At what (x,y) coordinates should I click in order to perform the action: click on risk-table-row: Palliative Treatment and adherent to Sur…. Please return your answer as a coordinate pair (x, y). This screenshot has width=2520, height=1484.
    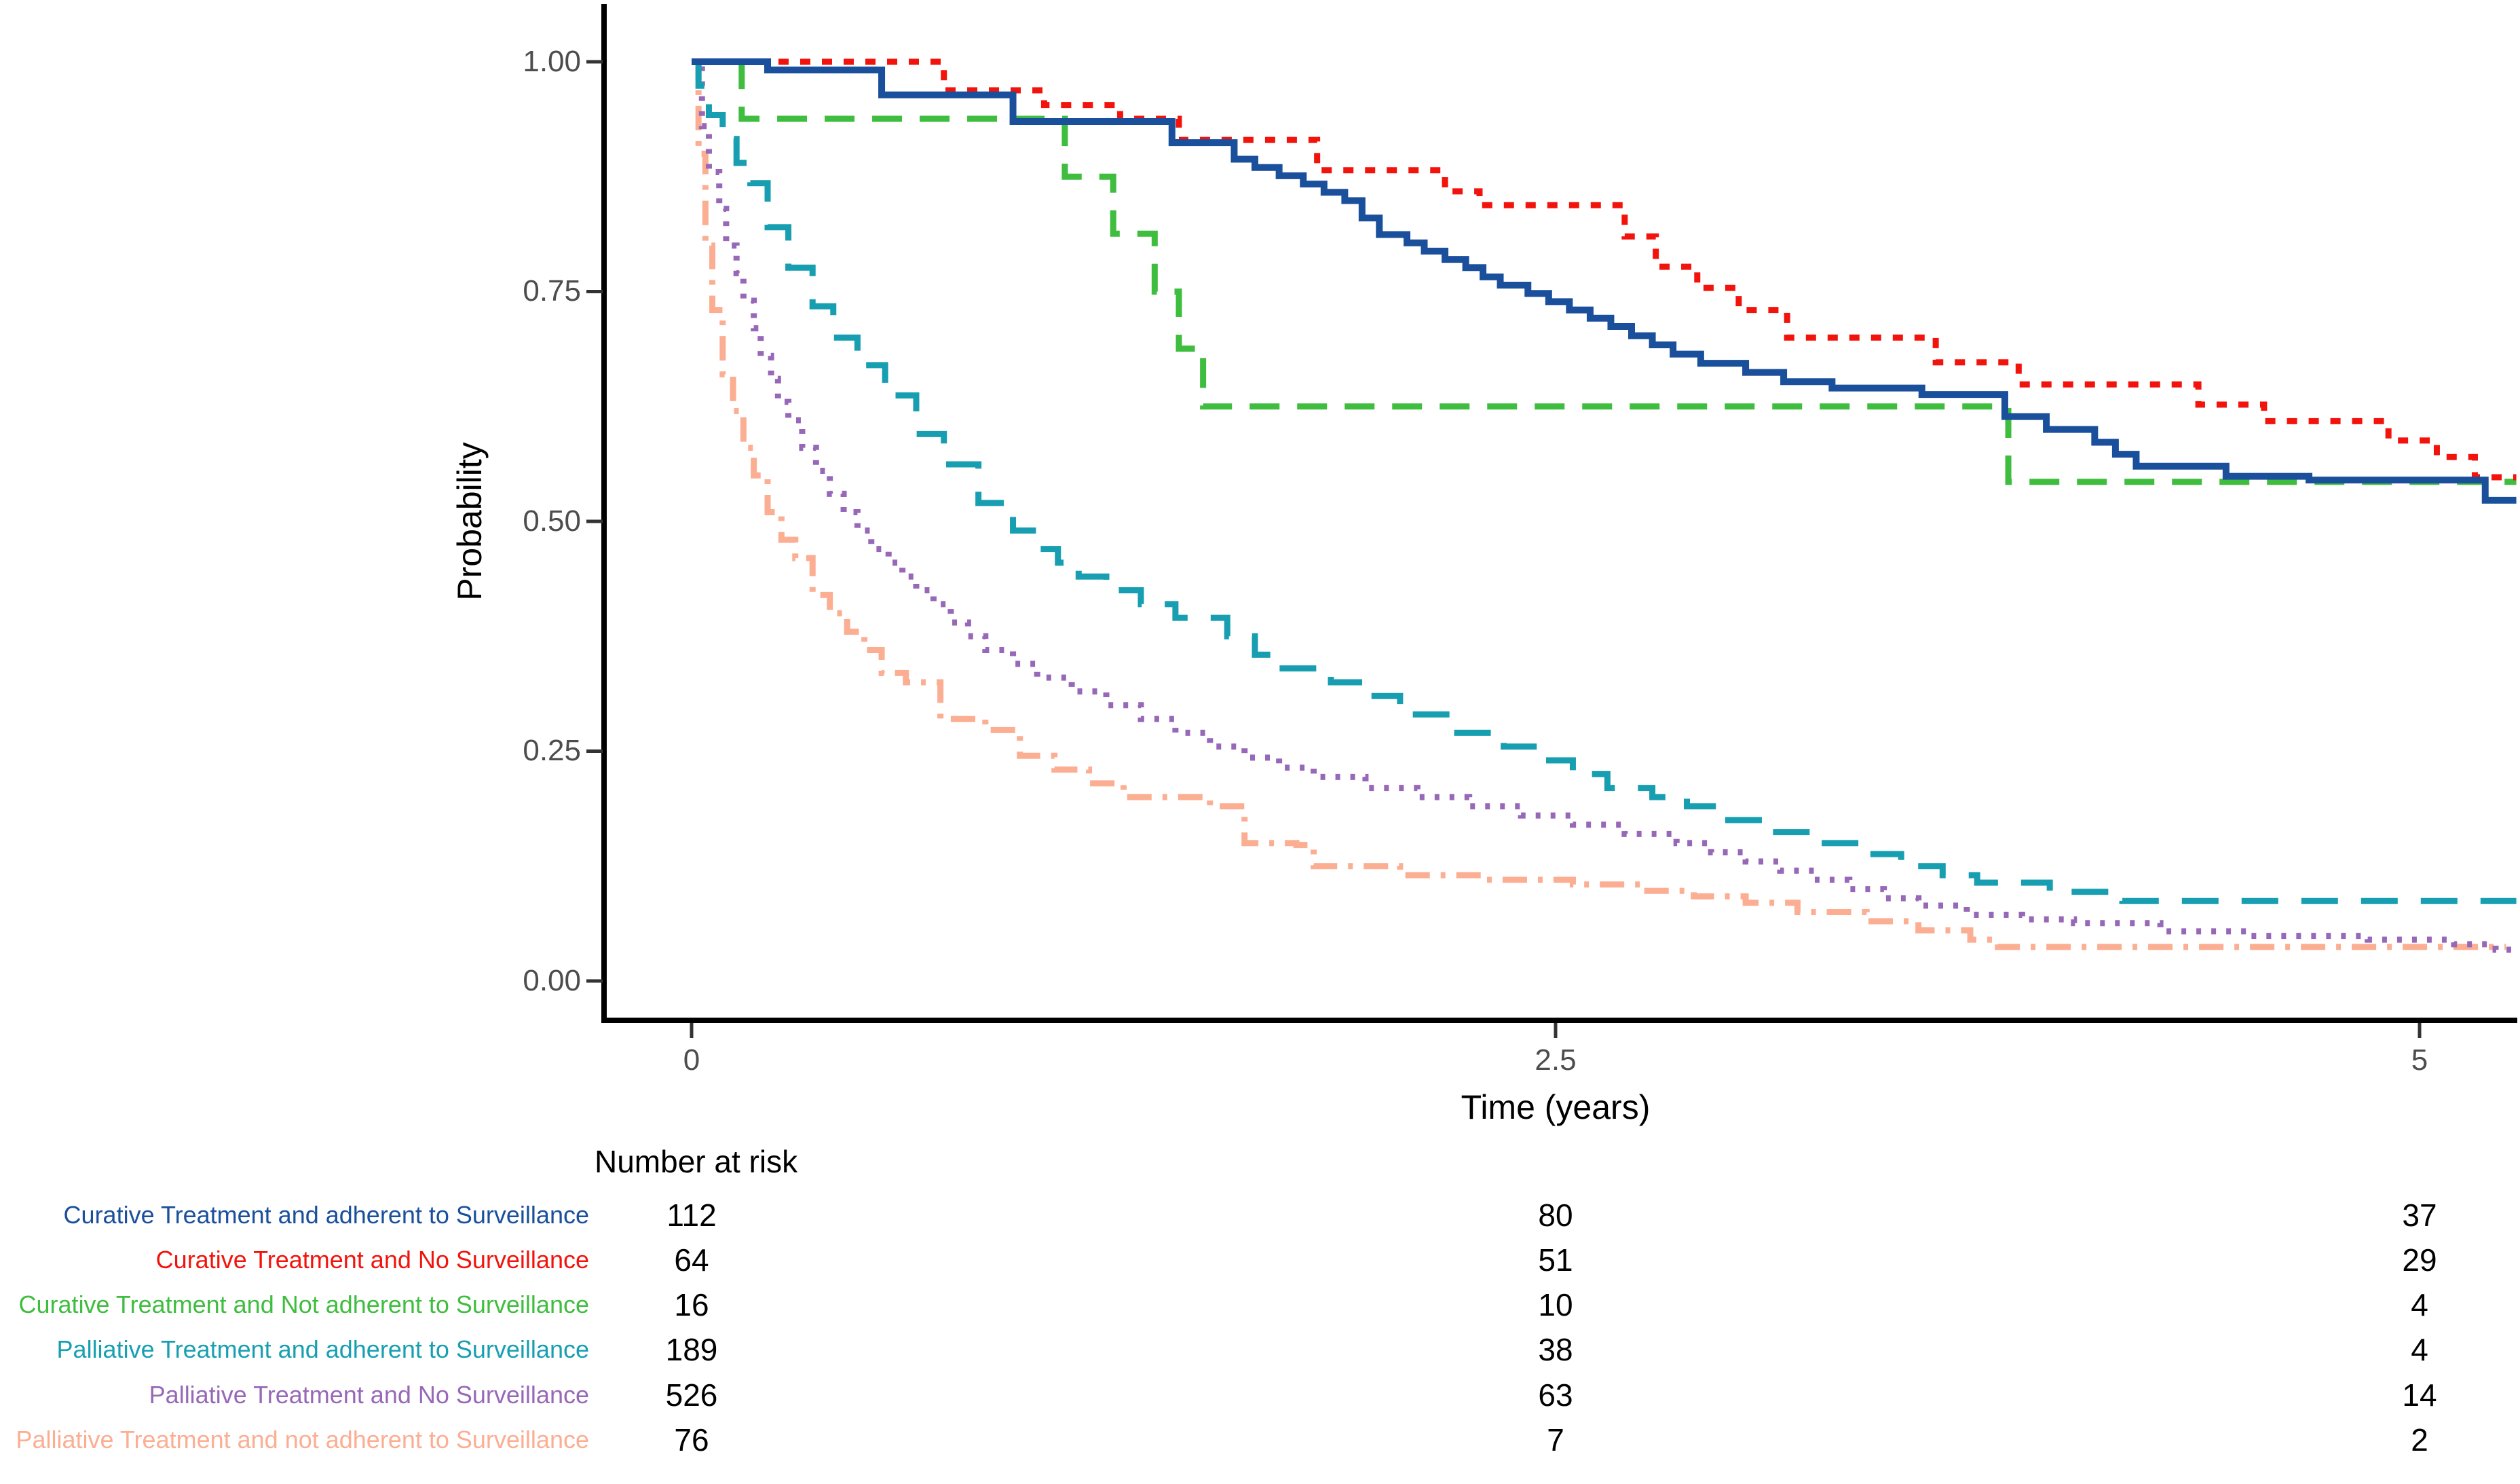
    Looking at the image, I should click on (1260, 1349).